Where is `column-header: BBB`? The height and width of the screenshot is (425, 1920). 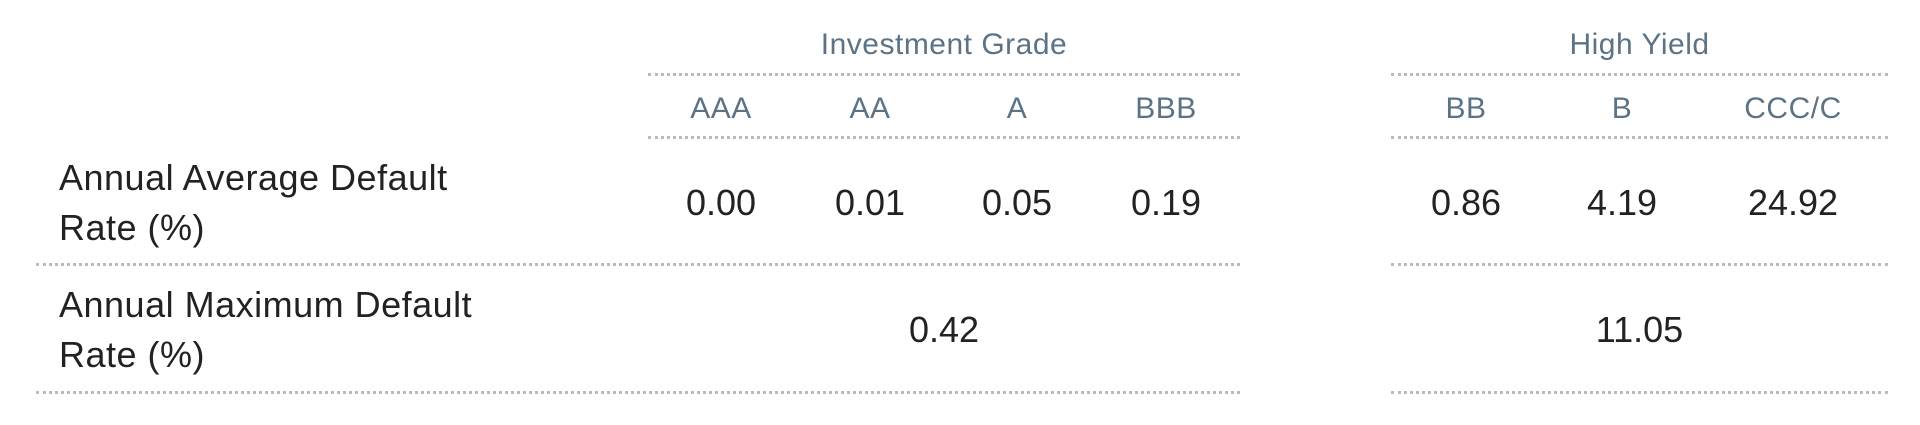 column-header: BBB is located at coordinates (1166, 108).